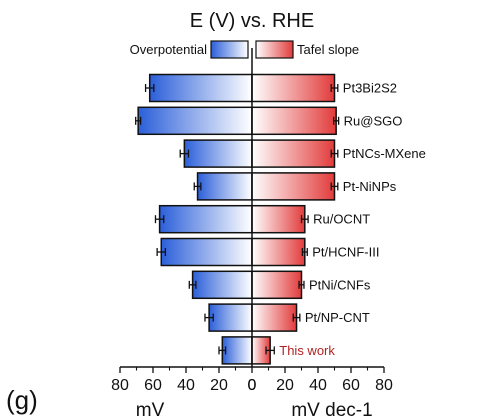 The width and height of the screenshot is (478, 417). Describe the element at coordinates (337, 317) in the screenshot. I see `category-label-pt-np-cnt: Pt/NP-CNT` at that location.